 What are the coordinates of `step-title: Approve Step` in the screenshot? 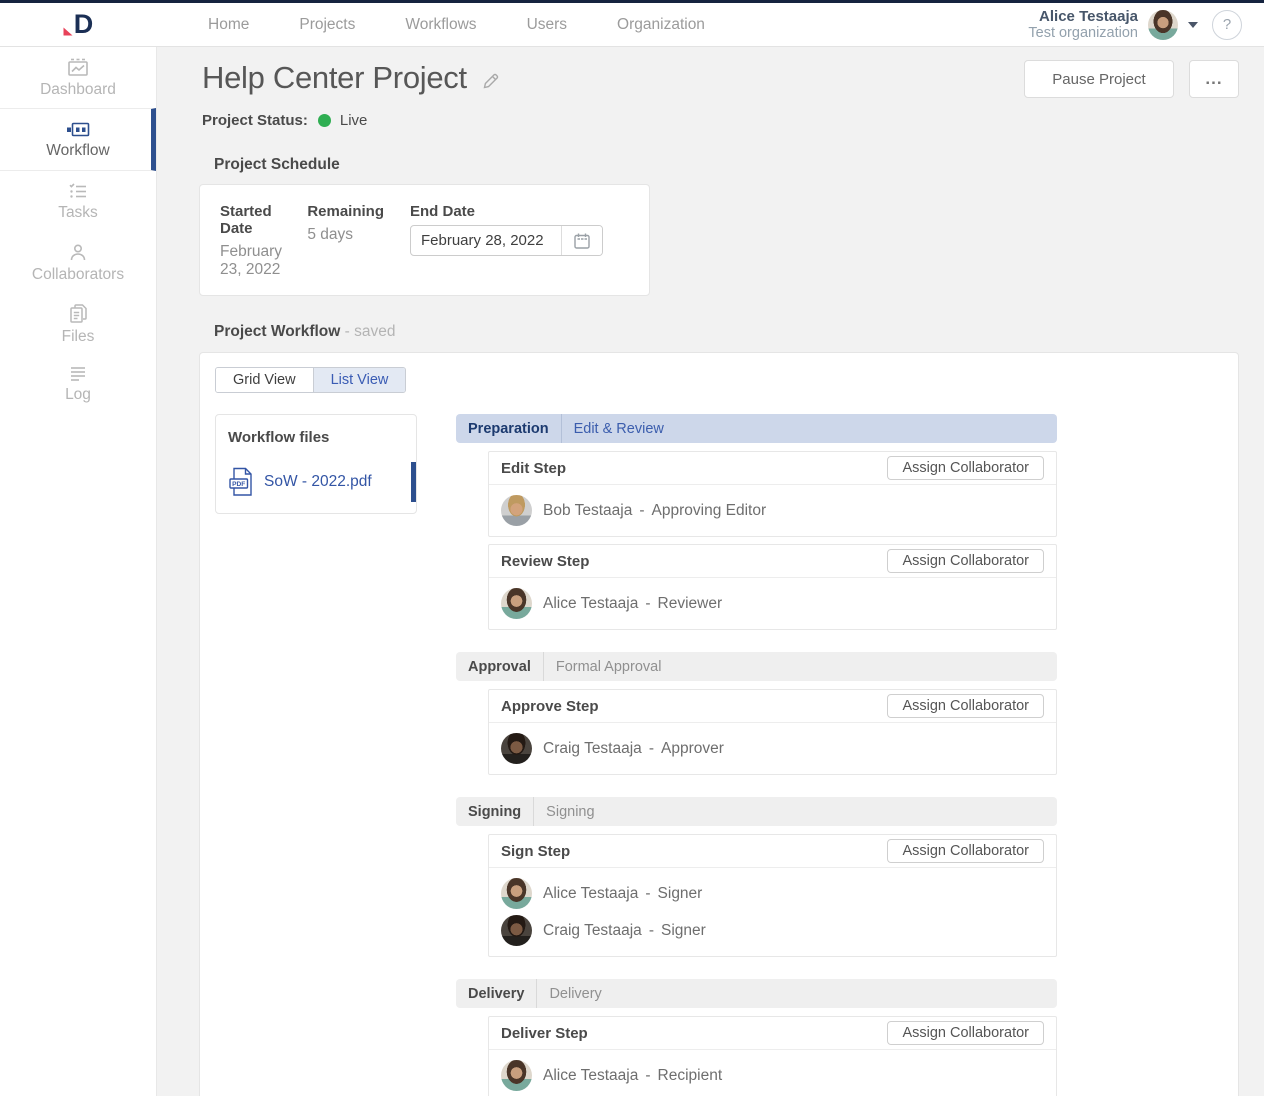 It's located at (550, 706).